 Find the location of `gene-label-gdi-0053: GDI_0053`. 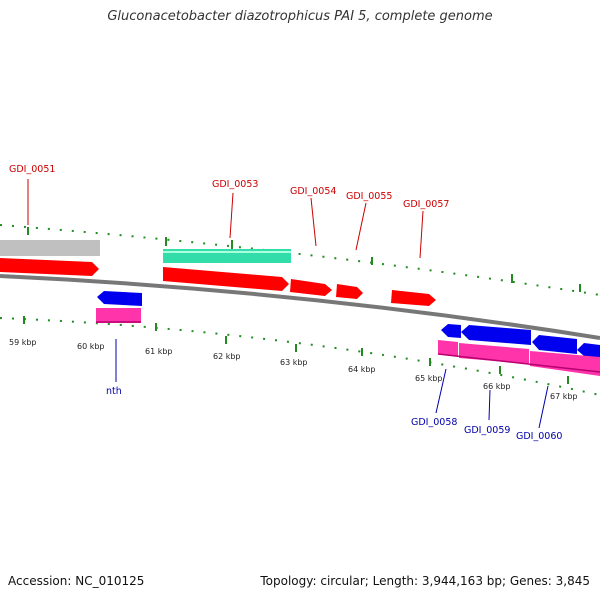

gene-label-gdi-0053: GDI_0053 is located at coordinates (235, 184).